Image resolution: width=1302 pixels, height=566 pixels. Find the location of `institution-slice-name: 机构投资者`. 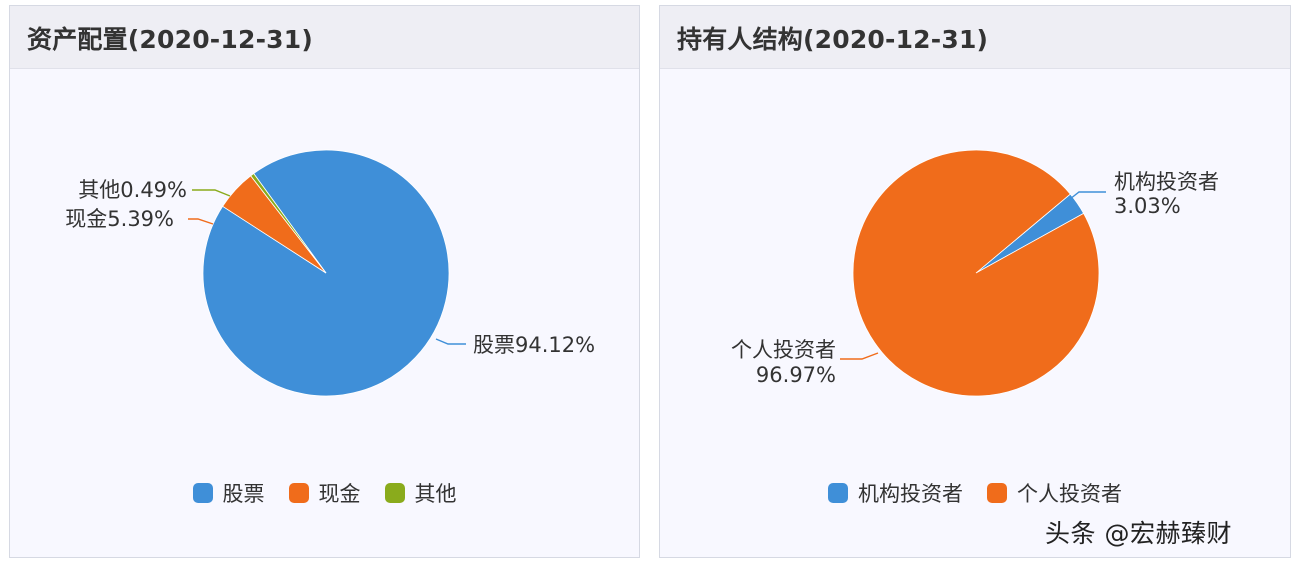

institution-slice-name: 机构投资者 is located at coordinates (1166, 182).